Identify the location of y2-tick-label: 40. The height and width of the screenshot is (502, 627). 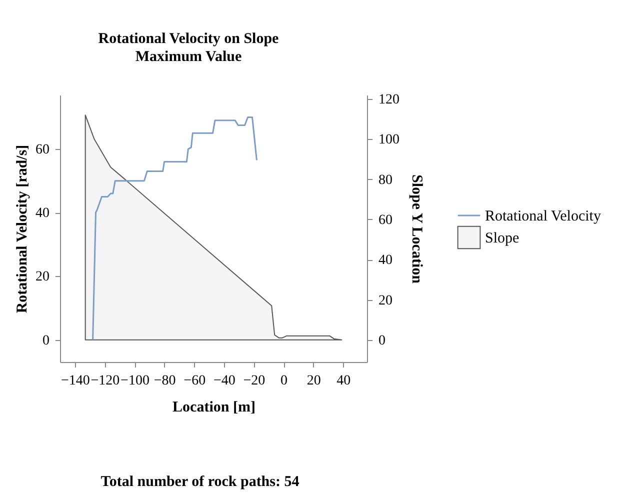
(385, 260).